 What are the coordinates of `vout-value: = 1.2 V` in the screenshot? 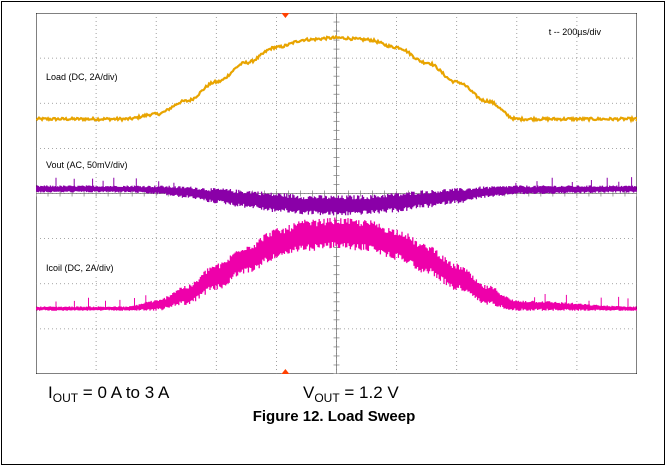 It's located at (369, 392).